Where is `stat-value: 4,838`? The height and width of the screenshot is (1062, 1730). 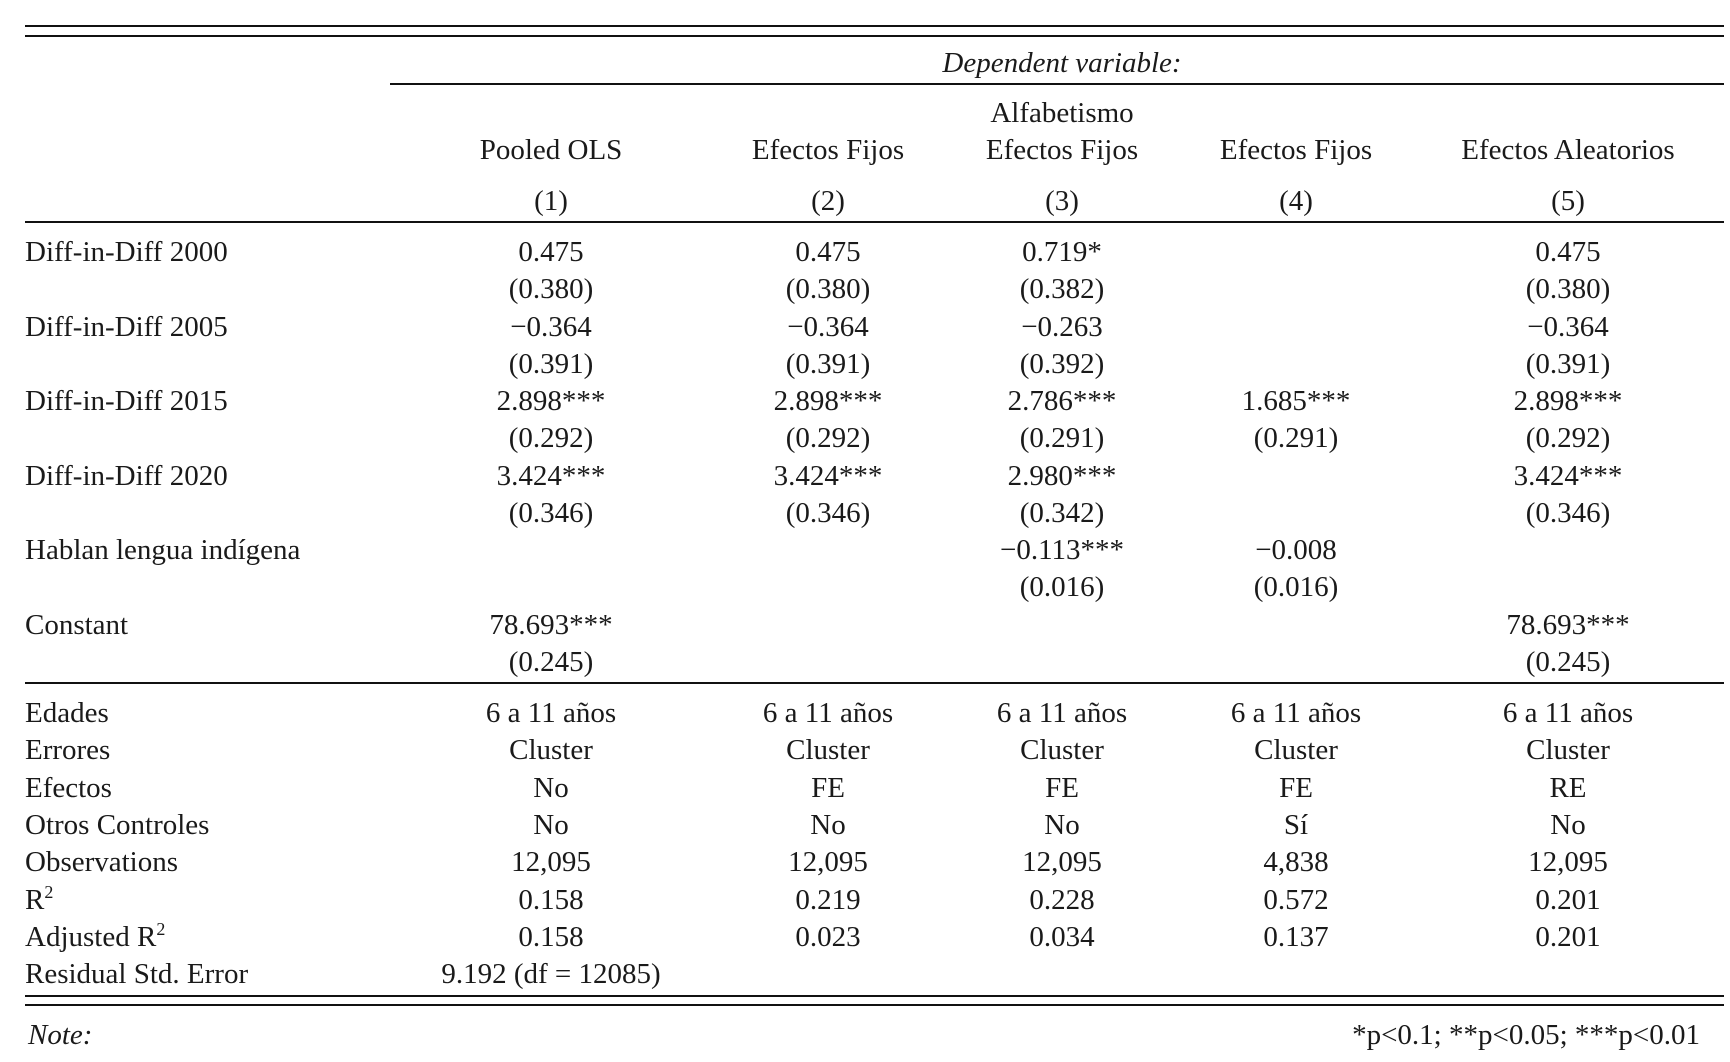 stat-value: 4,838 is located at coordinates (1296, 862).